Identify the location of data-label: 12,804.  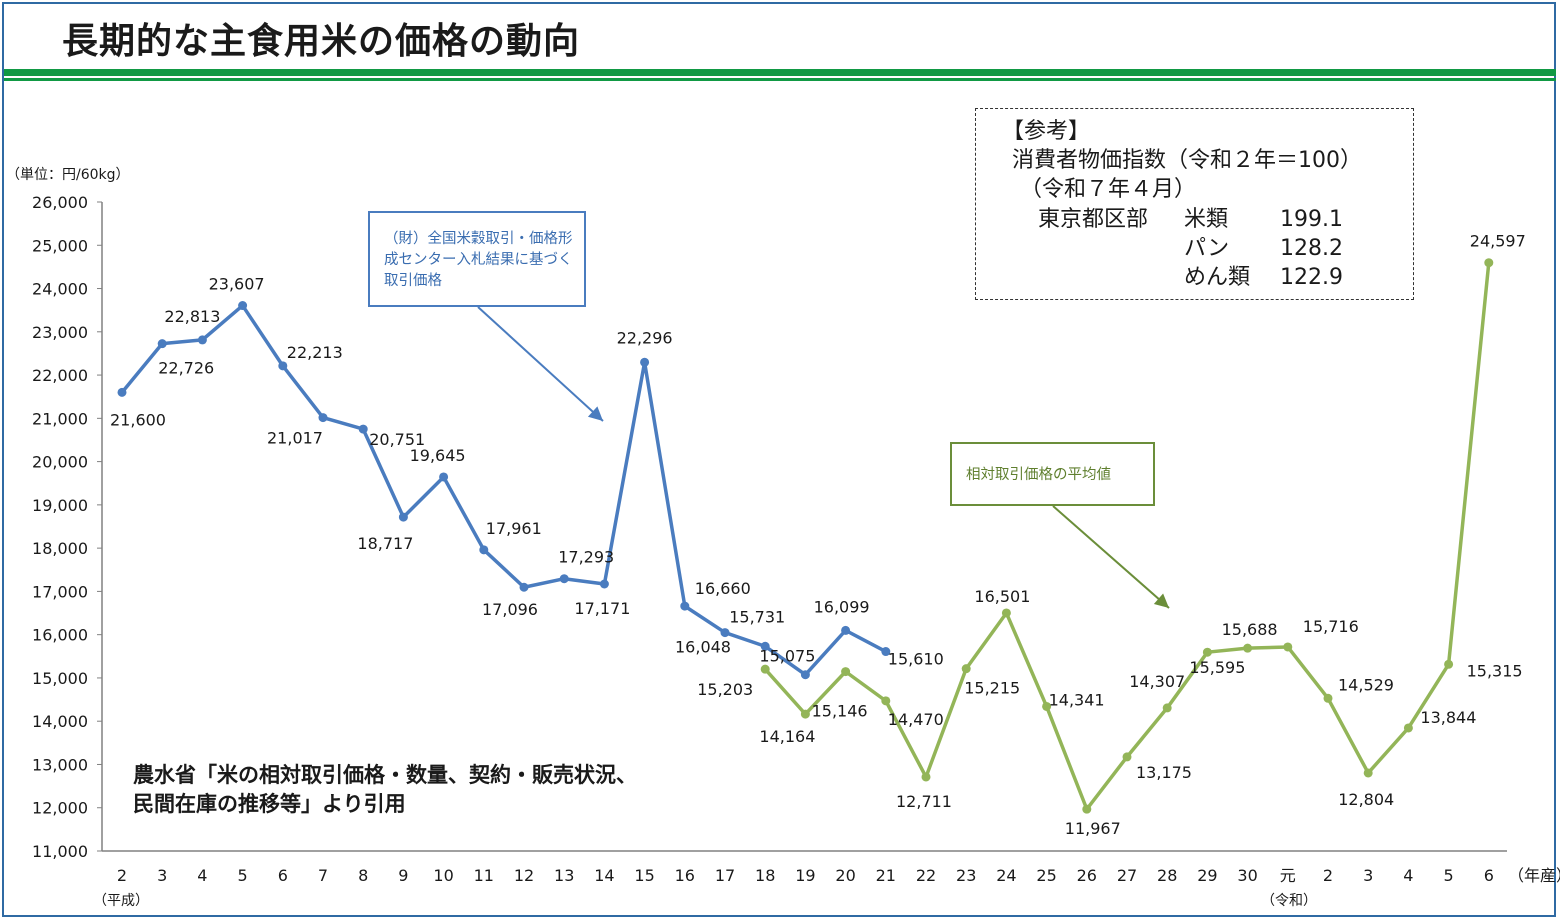
(1366, 799).